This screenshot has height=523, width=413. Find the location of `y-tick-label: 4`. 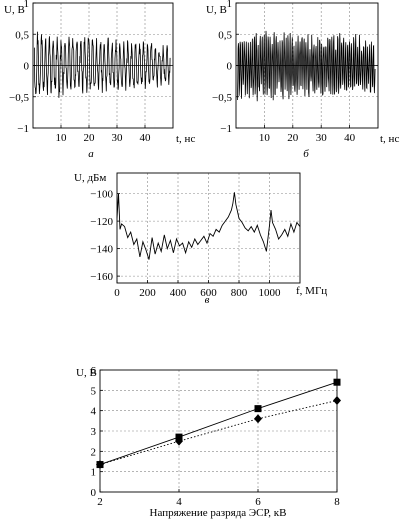

y-tick-label: 4 is located at coordinates (94, 412).